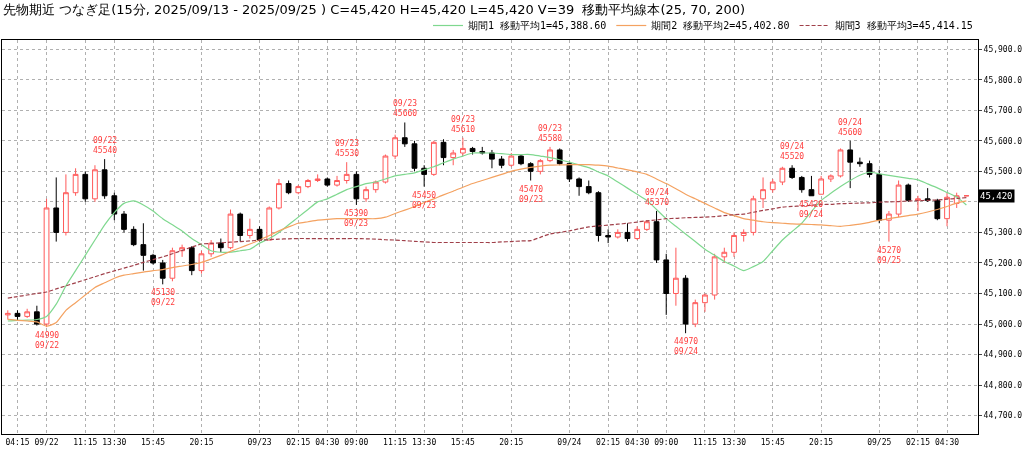  I want to click on x-tick-label: 09/22, so click(46, 442).